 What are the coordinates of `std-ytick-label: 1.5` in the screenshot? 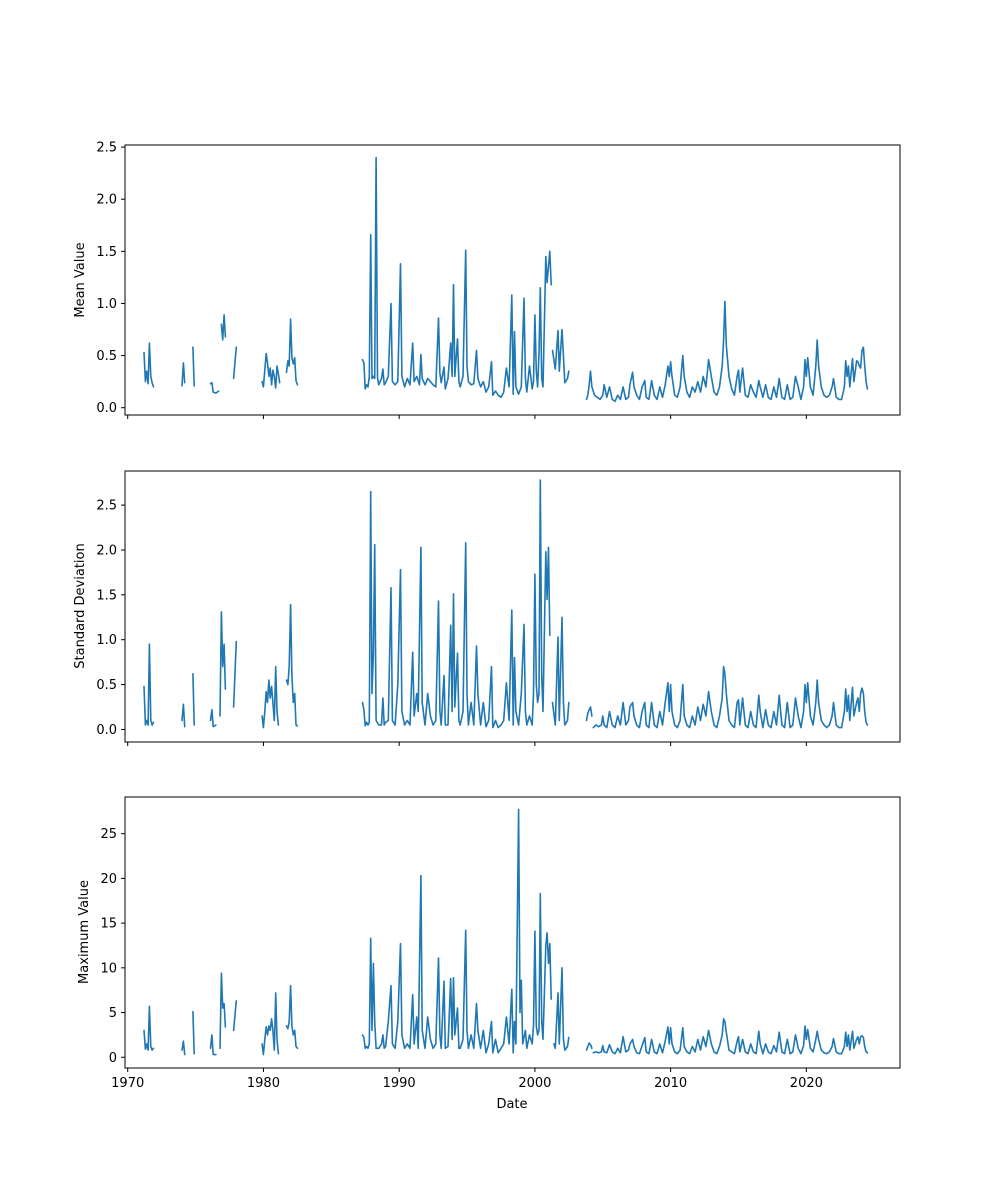 It's located at (106, 595).